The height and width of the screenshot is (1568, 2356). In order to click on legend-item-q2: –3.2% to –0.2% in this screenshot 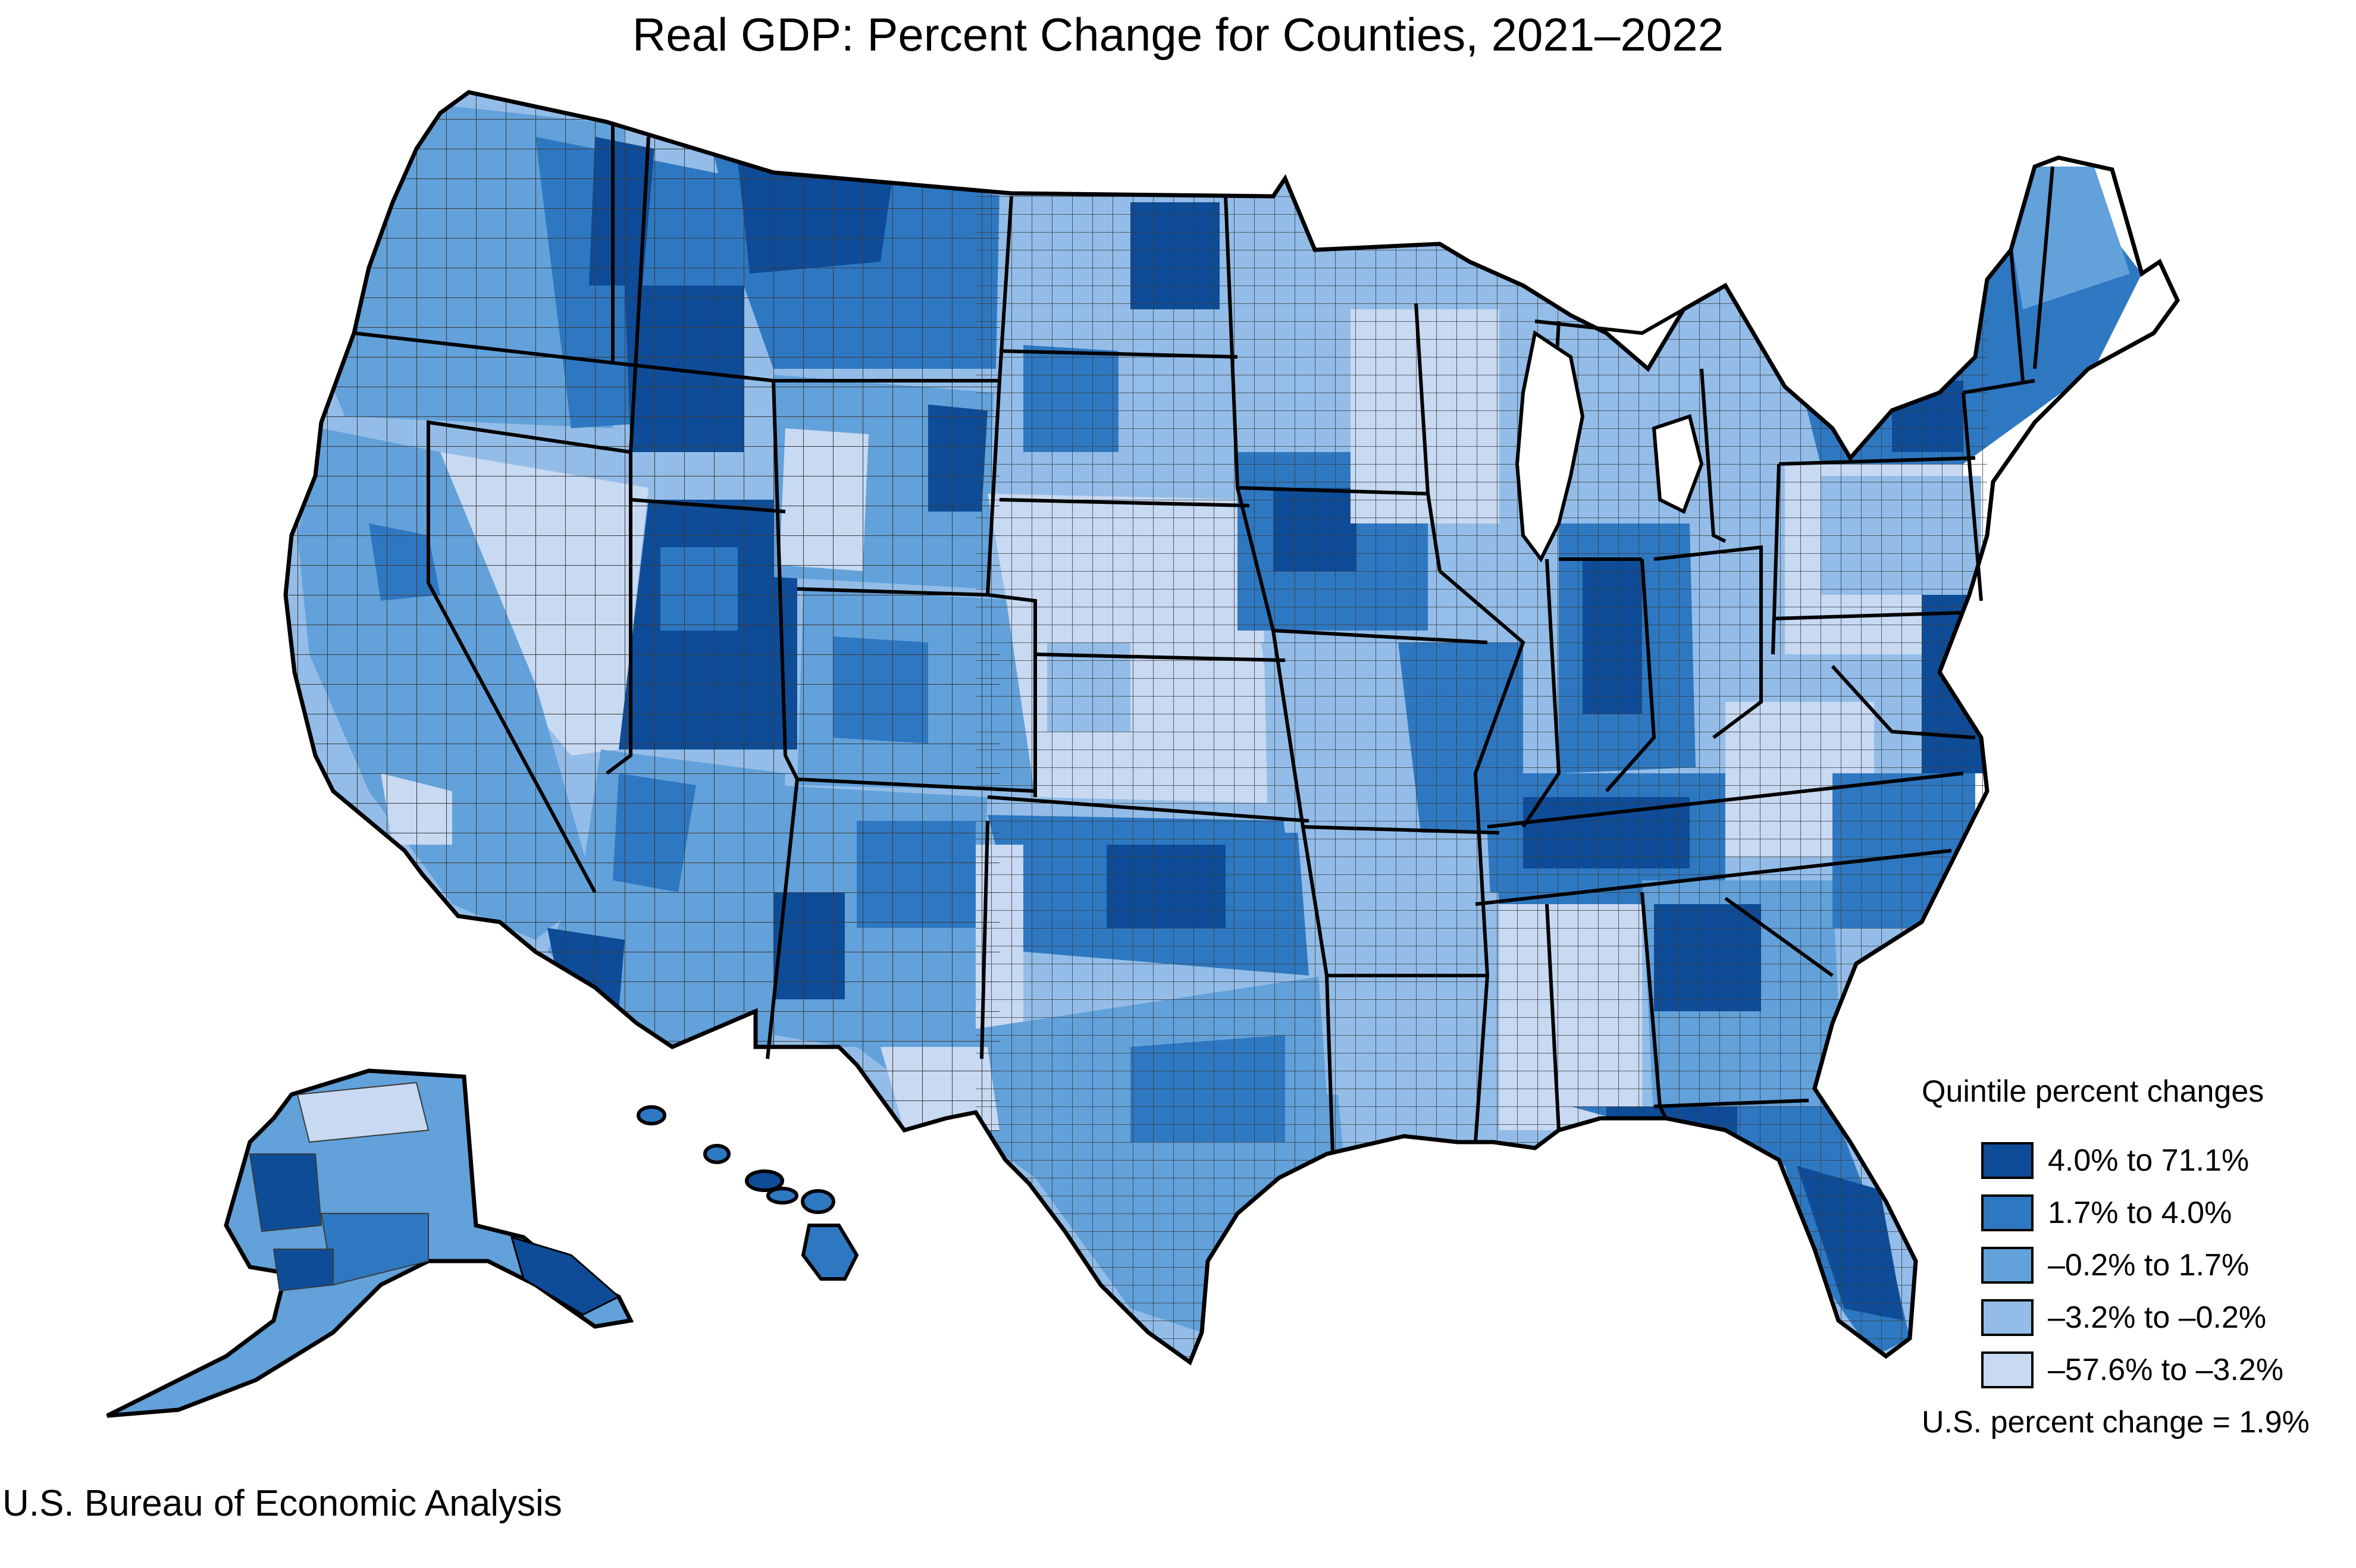, I will do `click(2159, 1318)`.